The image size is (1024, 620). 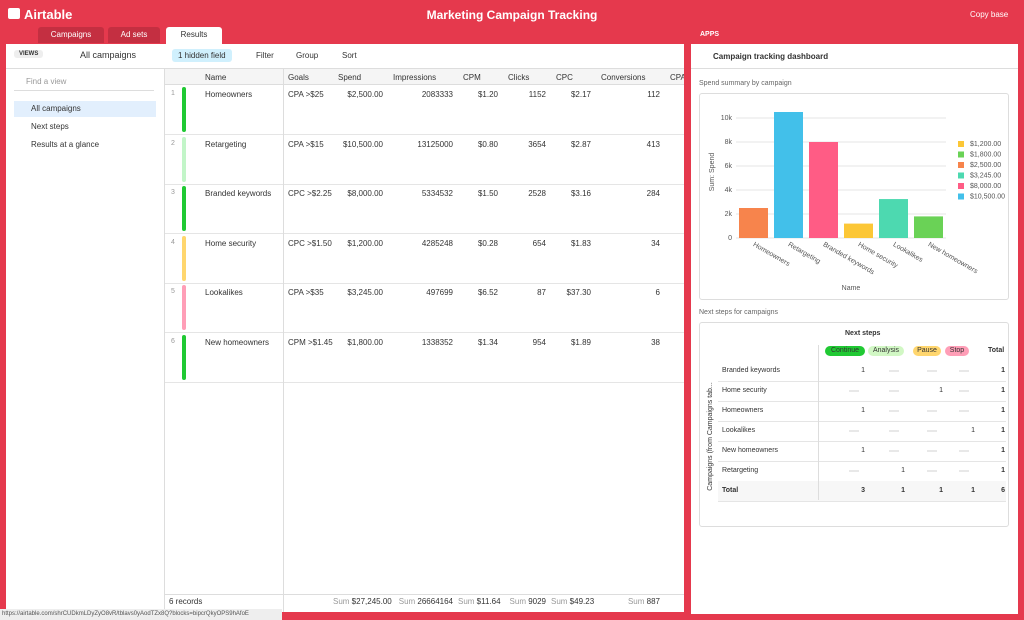 I want to click on cell: $1.83, so click(x=580, y=243).